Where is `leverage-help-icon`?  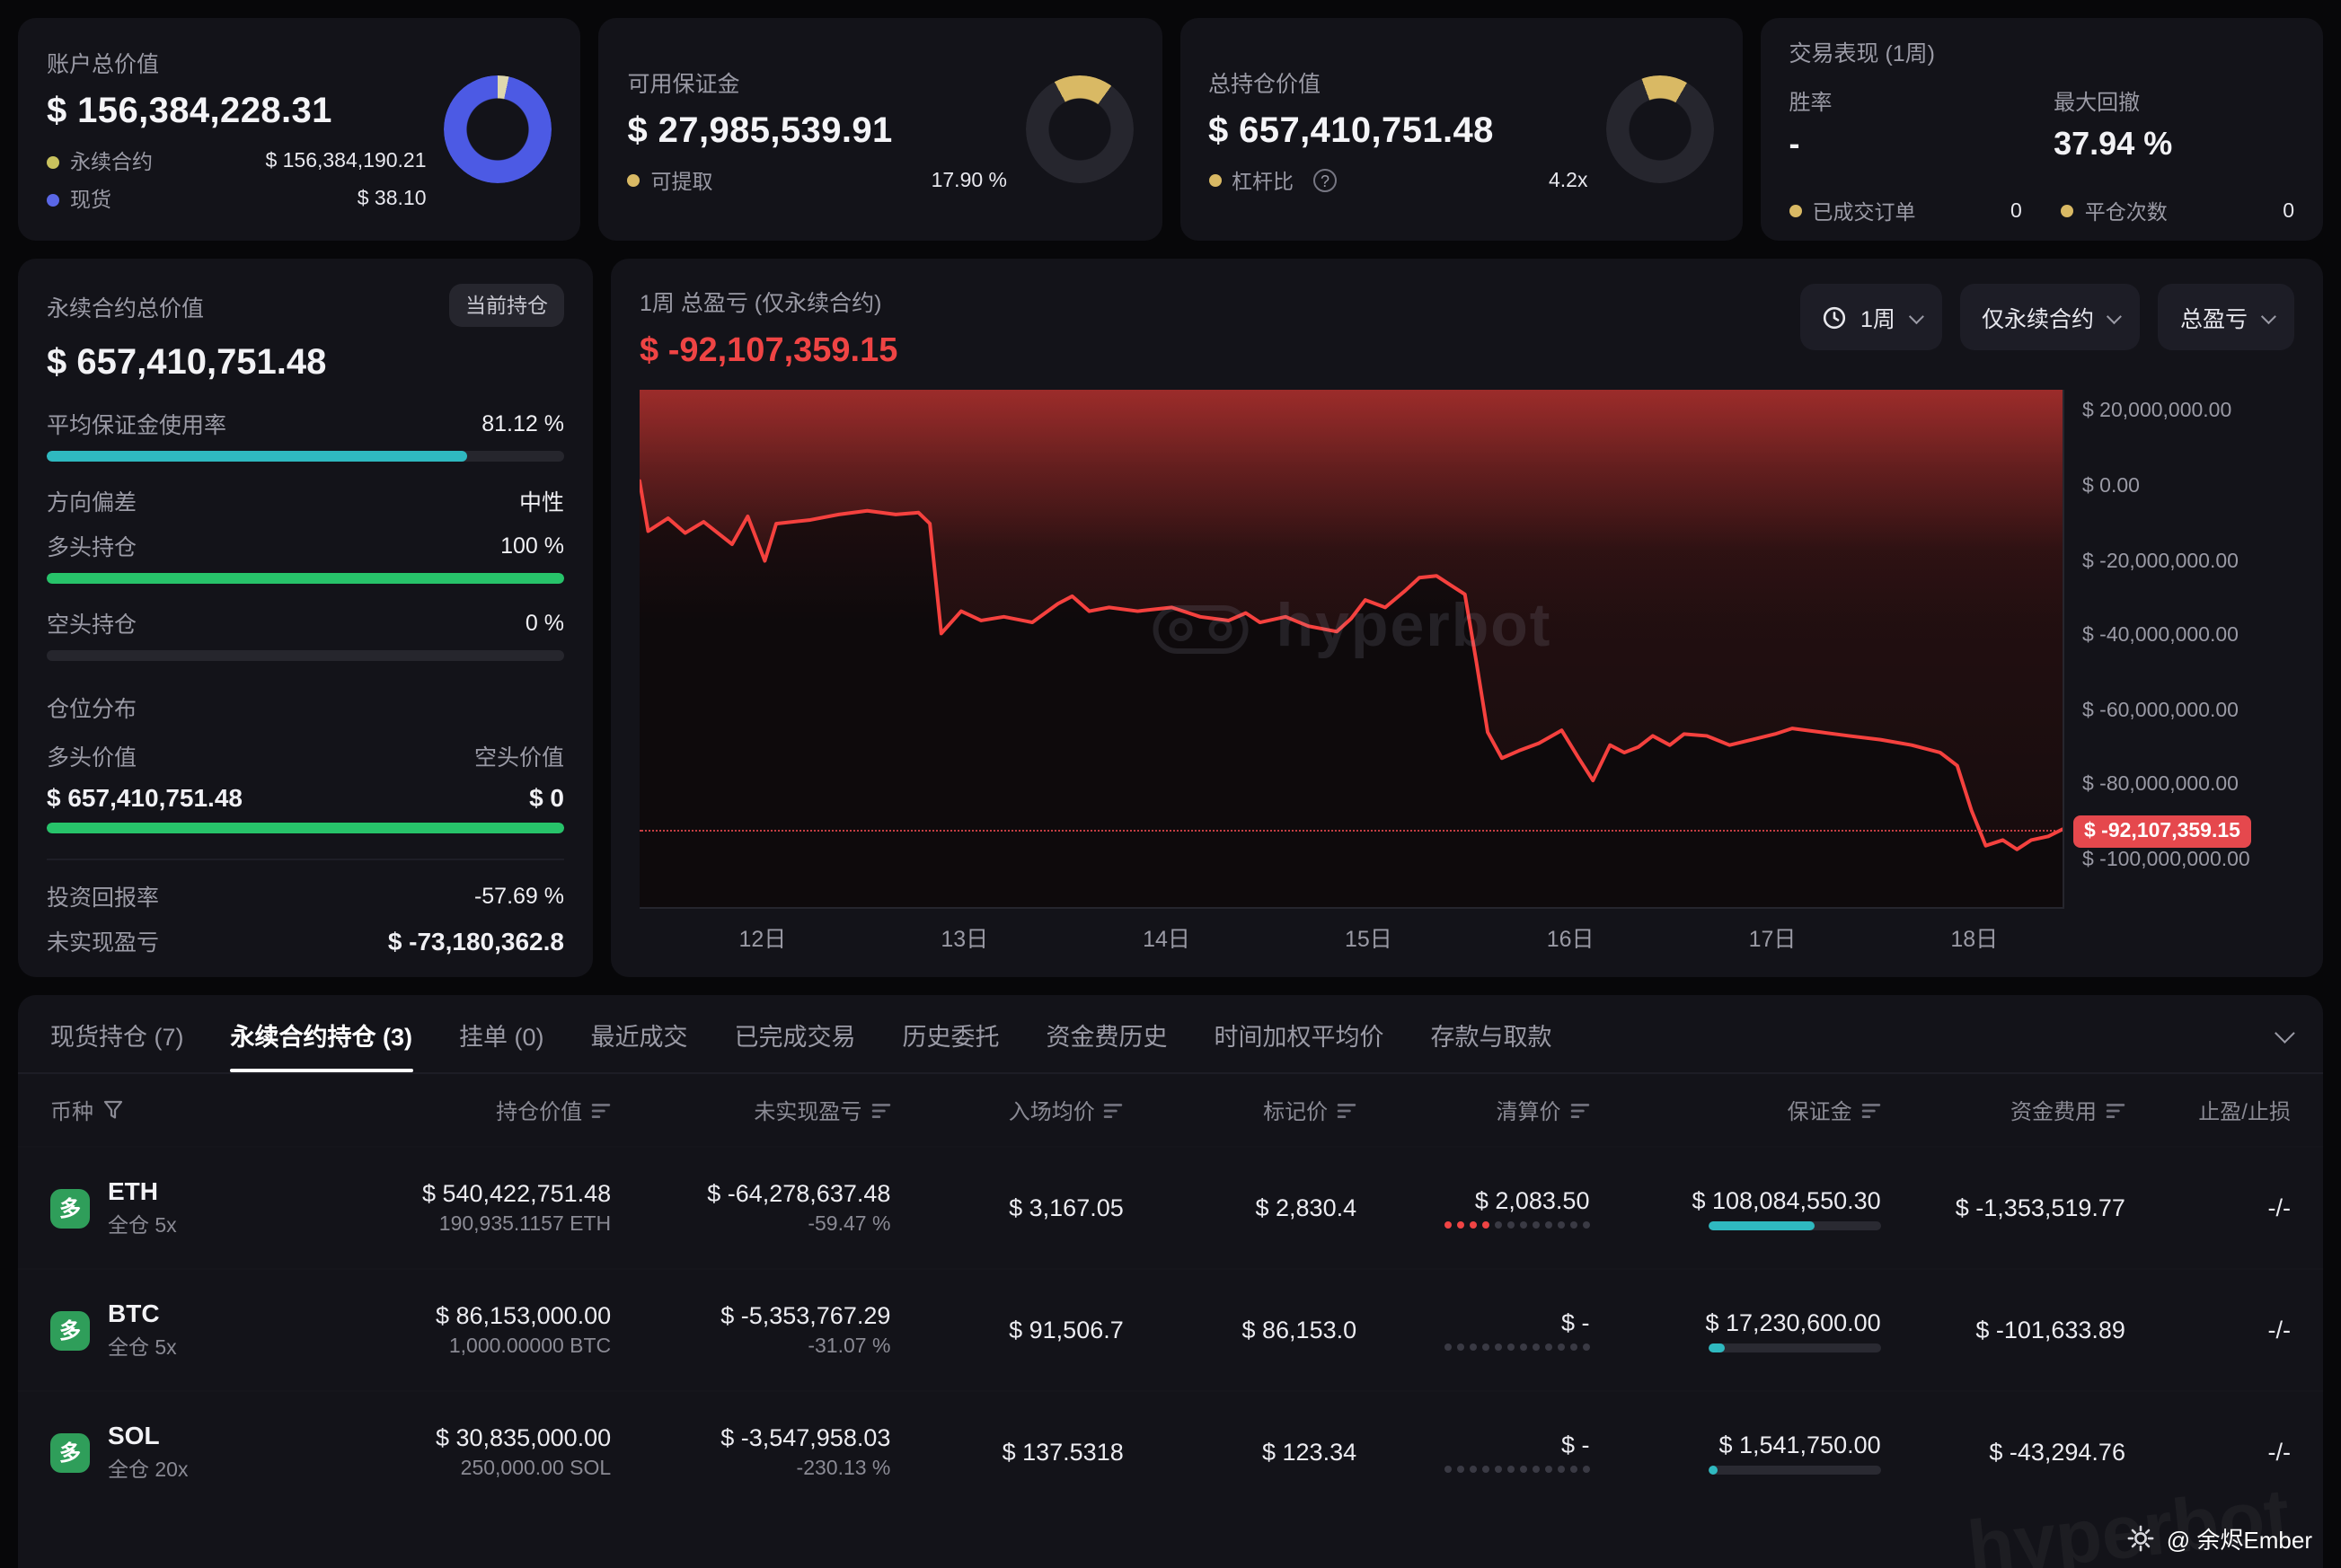 leverage-help-icon is located at coordinates (1325, 180).